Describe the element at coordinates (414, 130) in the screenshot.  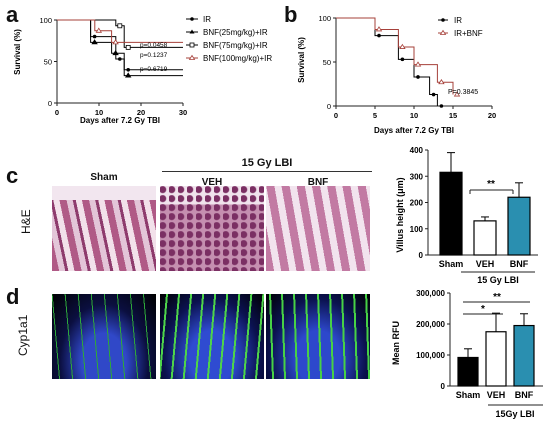
I see `chart-b-xlabel: Days after 7.2 Gy TBI` at that location.